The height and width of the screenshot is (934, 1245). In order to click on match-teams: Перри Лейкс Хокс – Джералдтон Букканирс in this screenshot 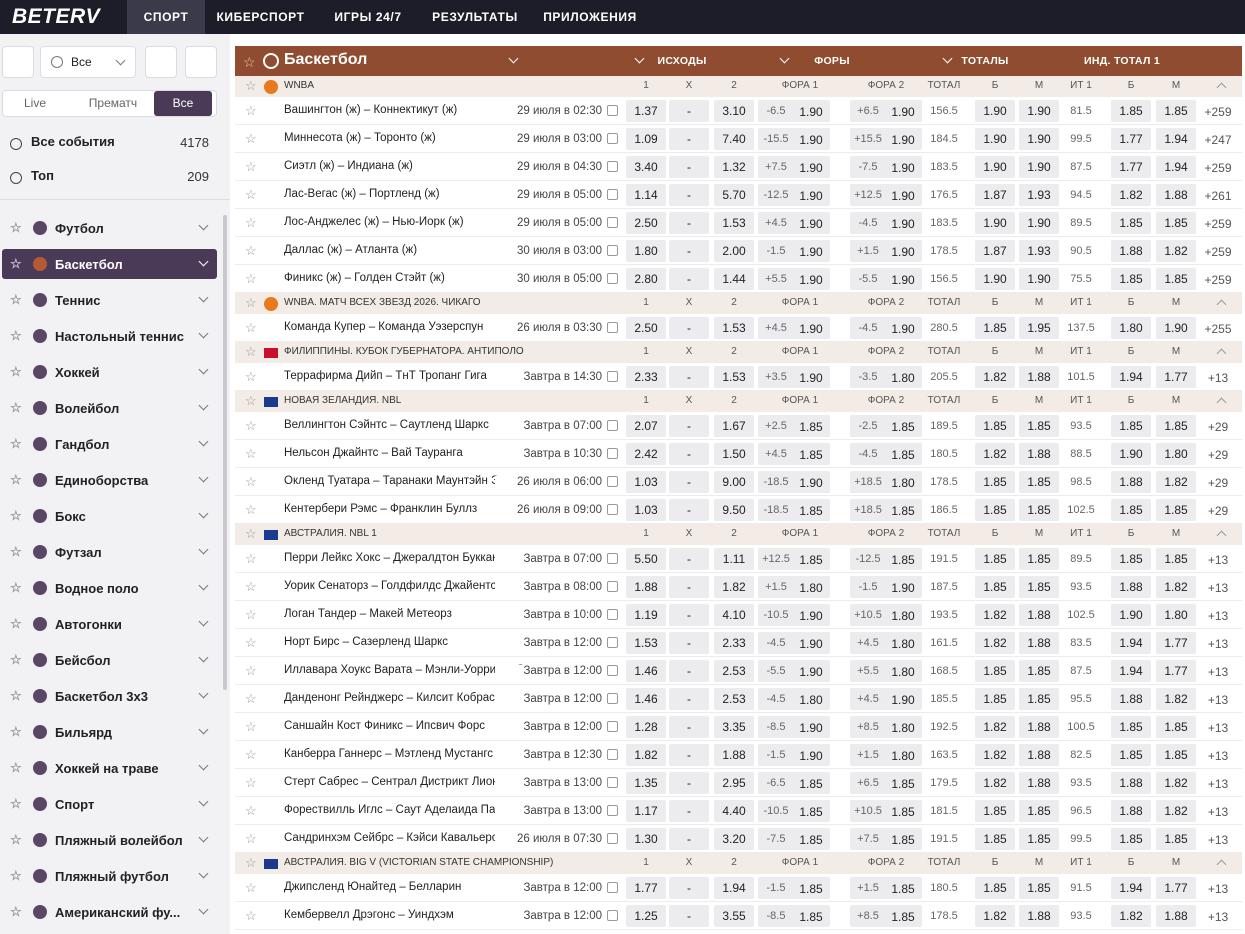, I will do `click(401, 558)`.